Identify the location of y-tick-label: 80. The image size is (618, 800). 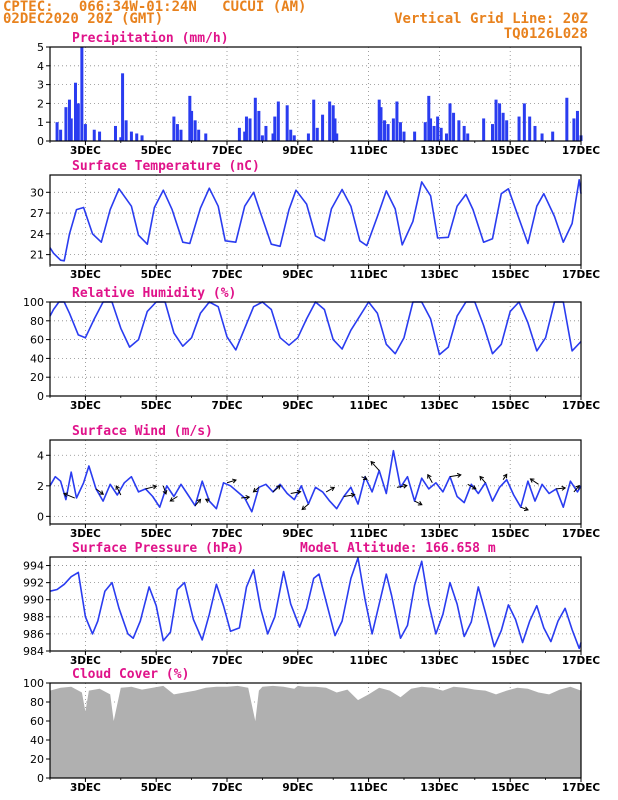
(37, 702).